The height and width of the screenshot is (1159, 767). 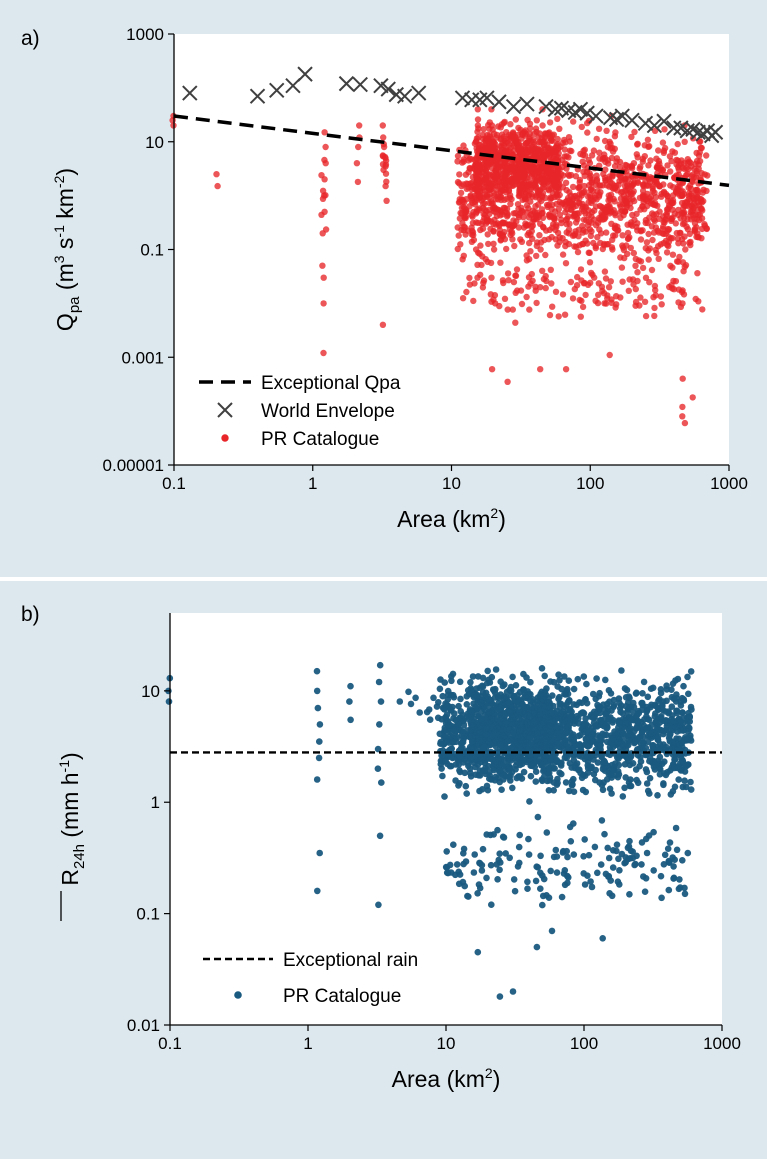 I want to click on x-axis-label: Area (km2), so click(x=446, y=1078).